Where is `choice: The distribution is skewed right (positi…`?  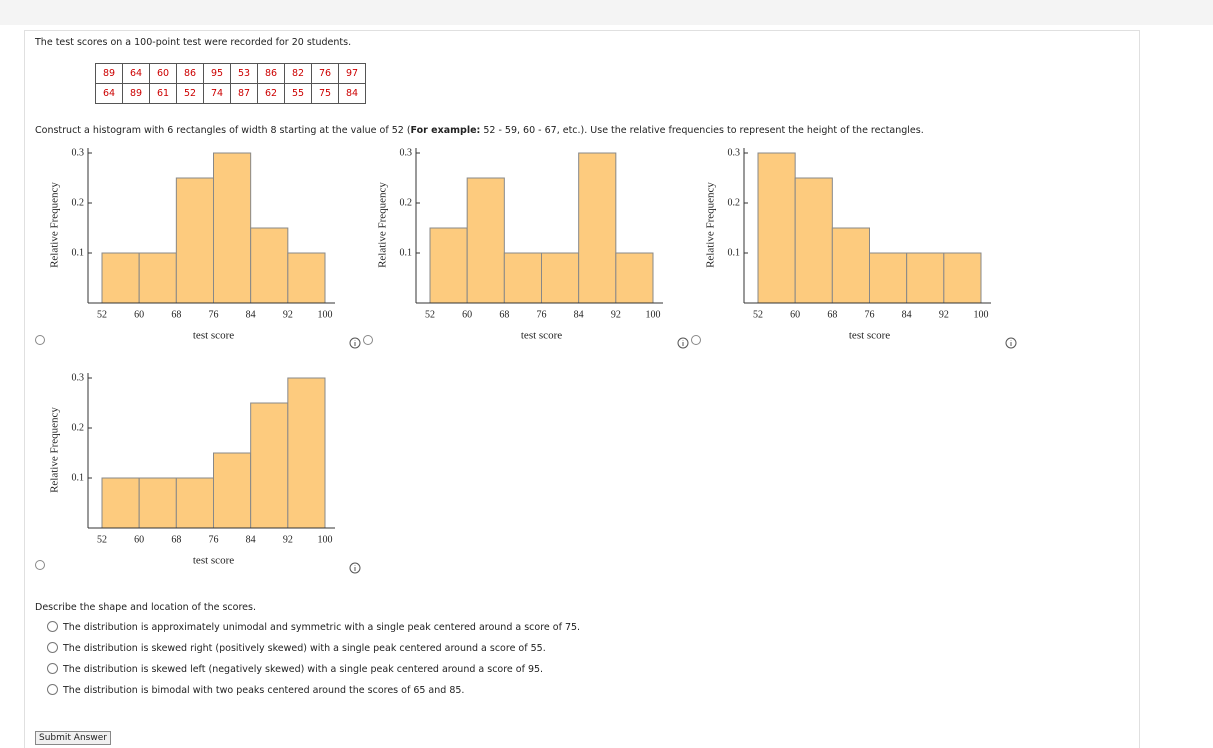
choice: The distribution is skewed right (positi… is located at coordinates (296, 648).